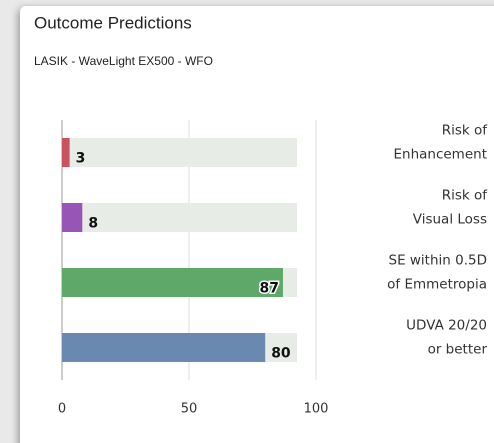 The image size is (494, 443). Describe the element at coordinates (123, 61) in the screenshot. I see `chart-subtitle: LASIK - WaveLight EX500 - WFO` at that location.